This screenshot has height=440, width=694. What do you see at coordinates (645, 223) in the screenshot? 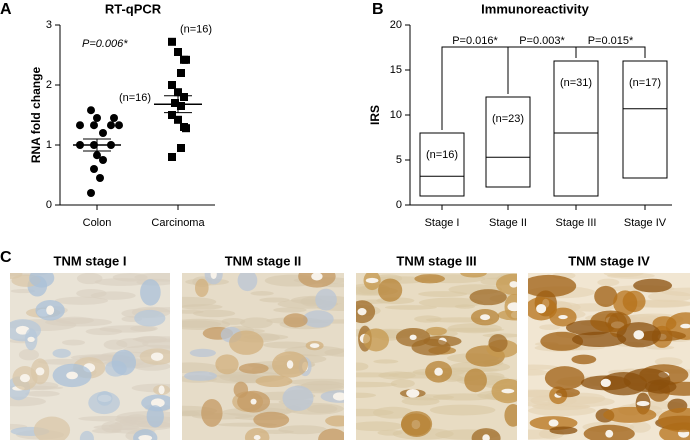
I see `x-tick-label: Stage IV` at bounding box center [645, 223].